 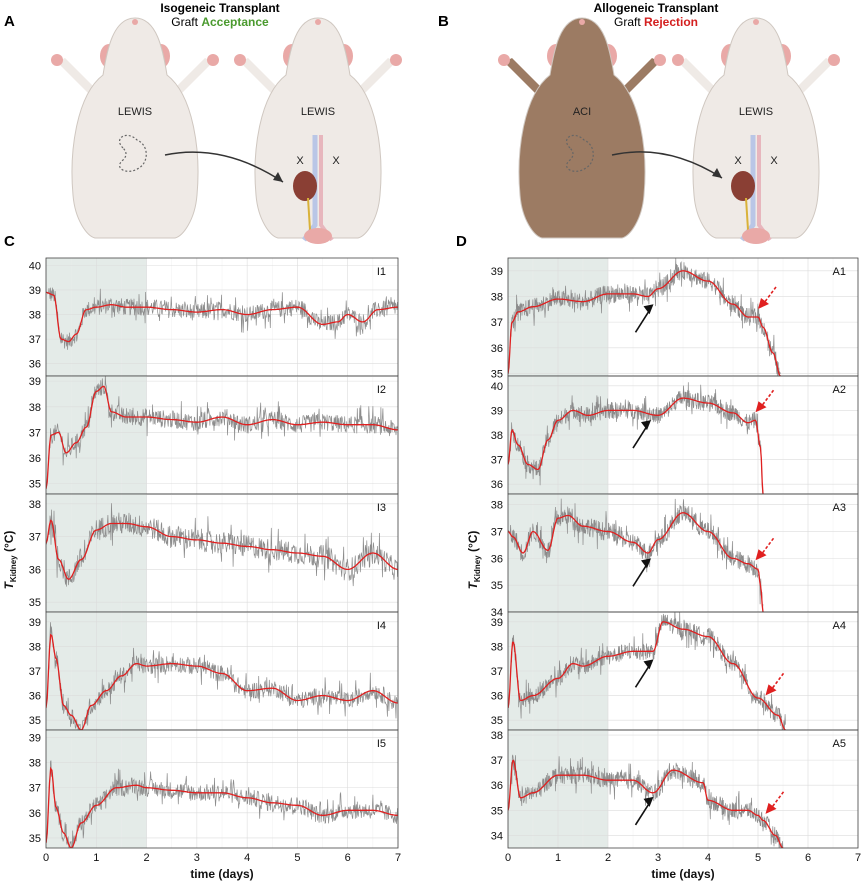 What do you see at coordinates (678, 60) in the screenshot?
I see `rat-b-recipient-paw-left` at bounding box center [678, 60].